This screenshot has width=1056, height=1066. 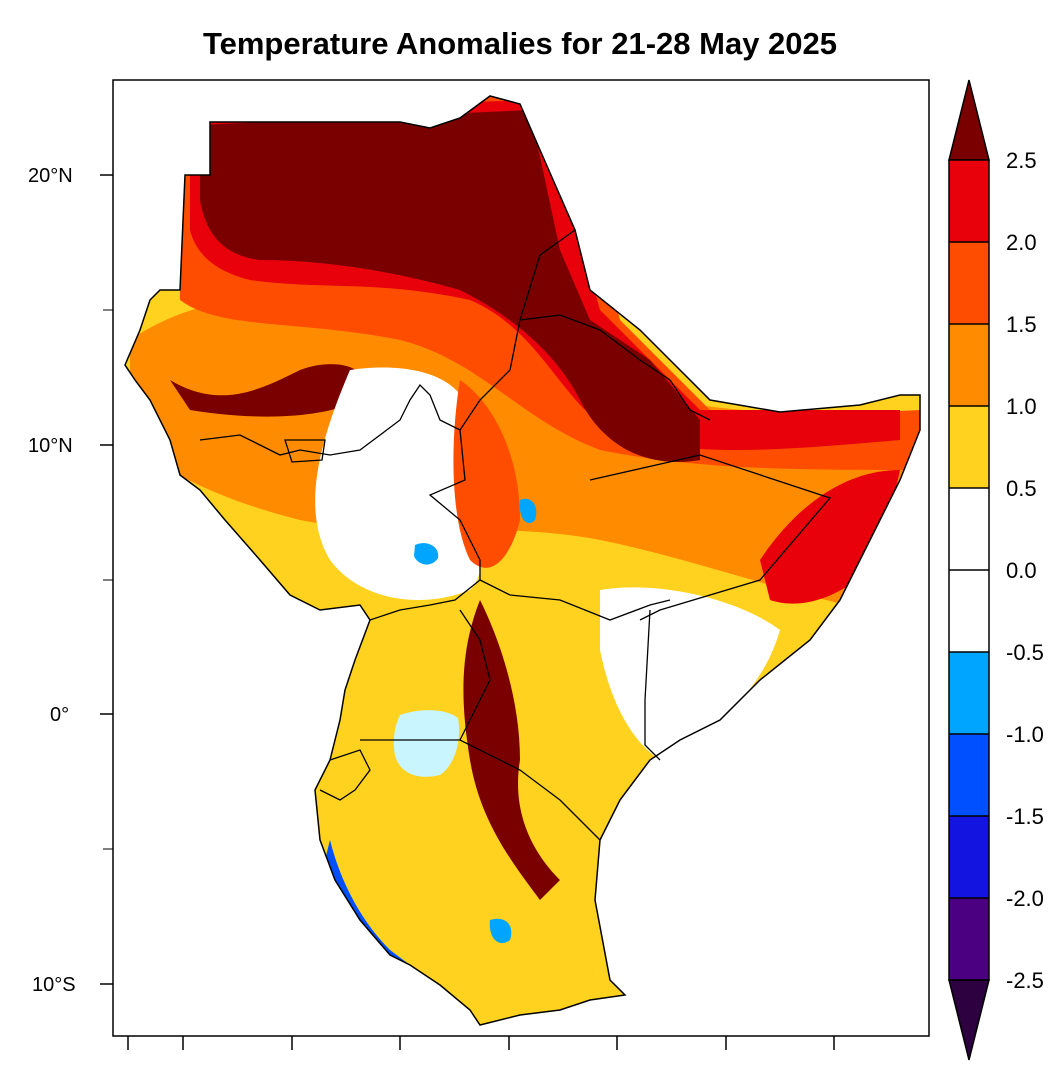 I want to click on colorbar-lower-arrow, so click(x=969, y=1020).